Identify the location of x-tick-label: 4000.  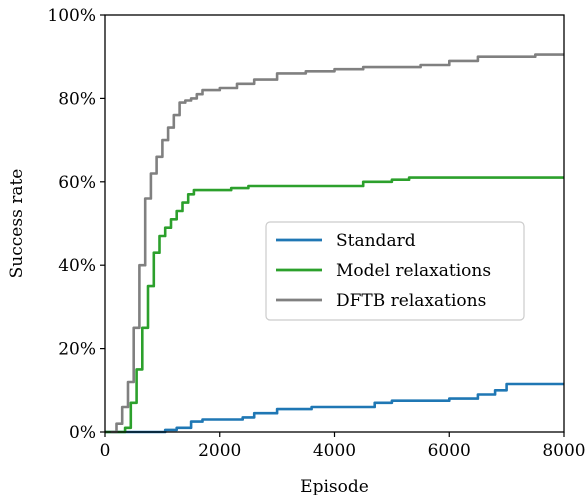
(334, 451).